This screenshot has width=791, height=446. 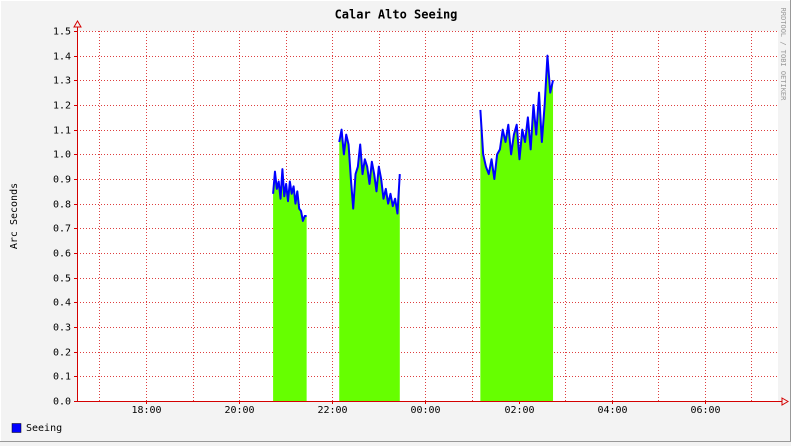 What do you see at coordinates (16, 428) in the screenshot?
I see `legend-swatch` at bounding box center [16, 428].